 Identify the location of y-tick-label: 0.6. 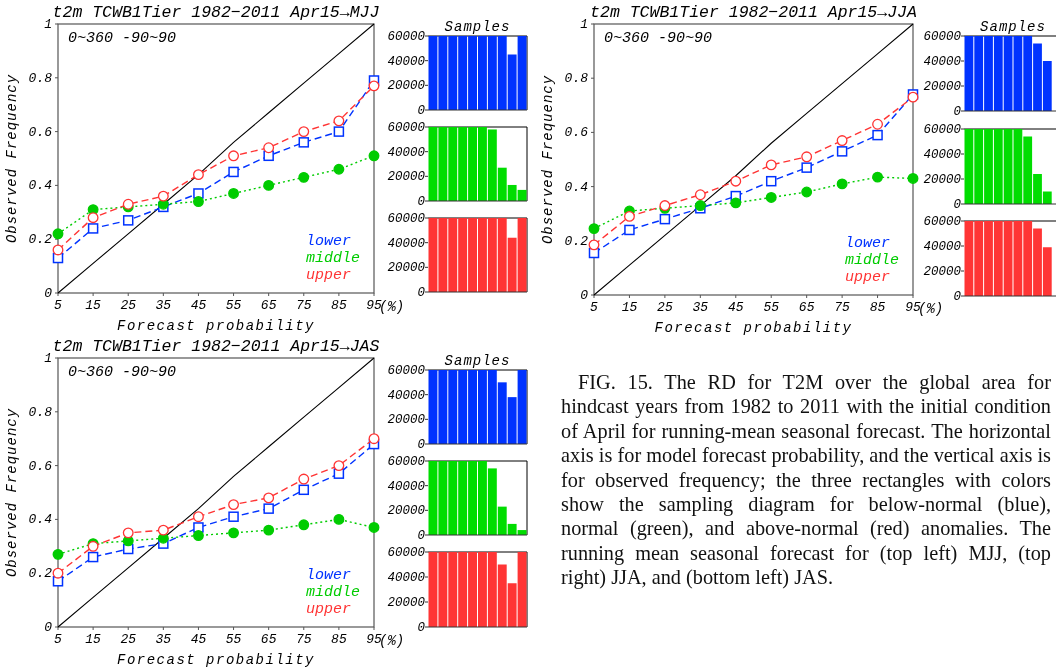
(40, 466).